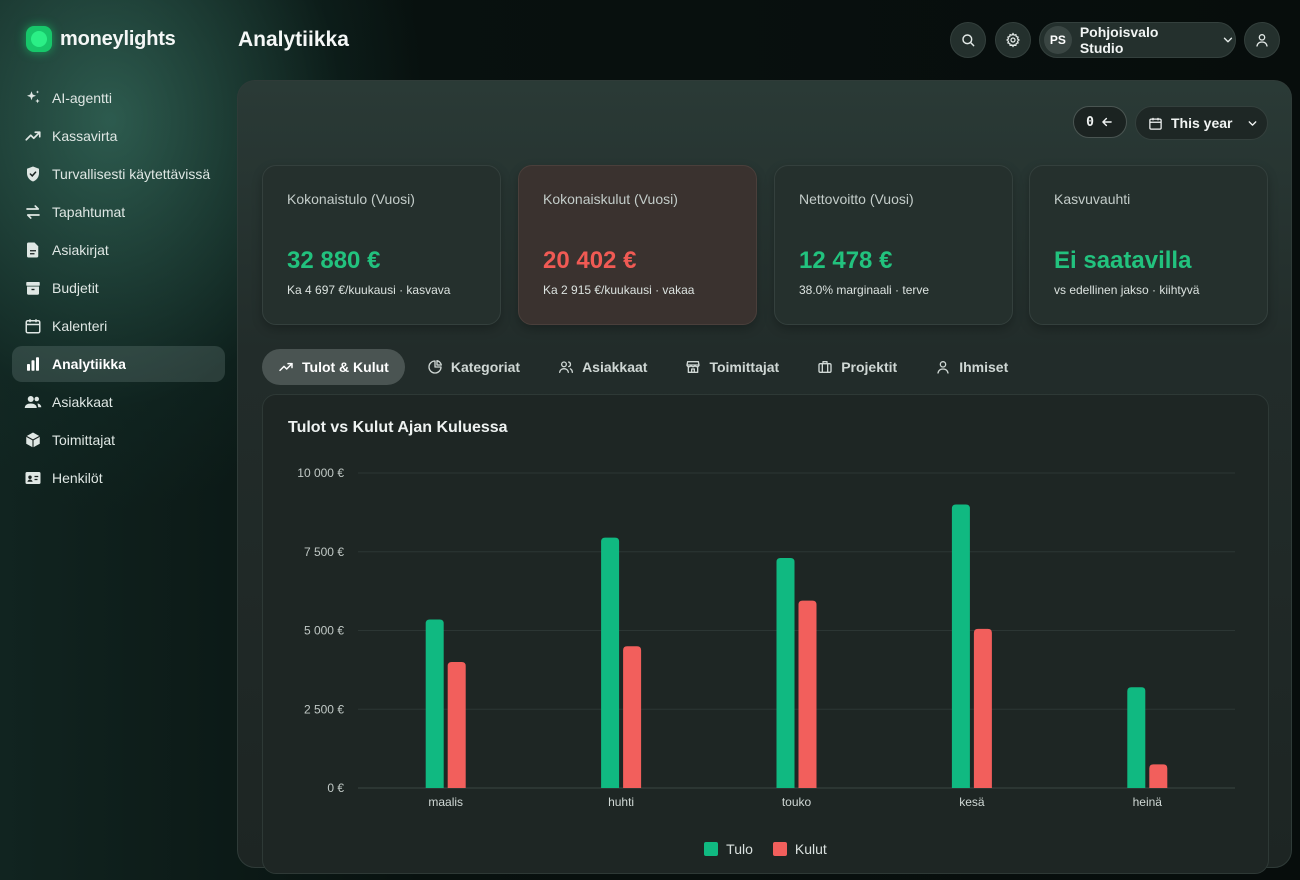 Image resolution: width=1300 pixels, height=880 pixels. I want to click on bar-tulo-heinä, so click(1136, 737).